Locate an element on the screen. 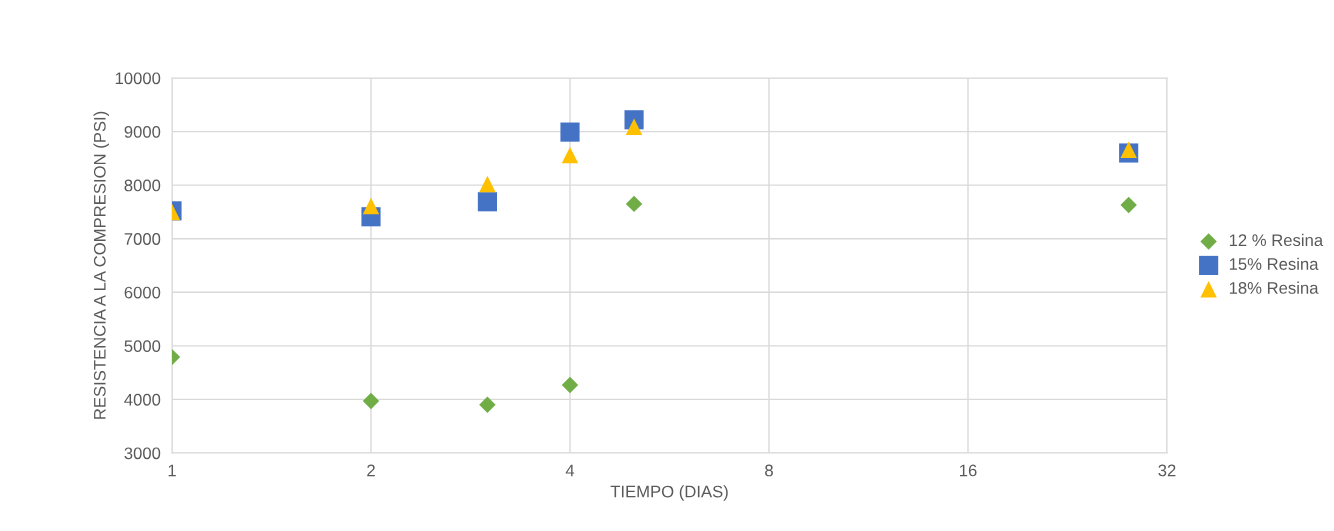 The height and width of the screenshot is (531, 1334). x-tick-label: 16 is located at coordinates (968, 470).